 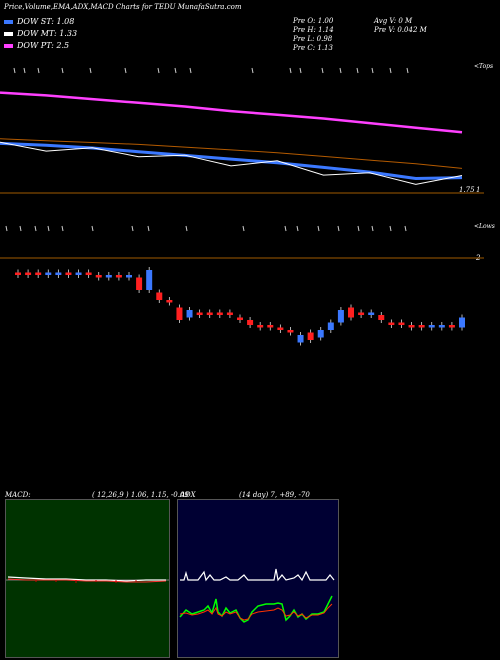 I want to click on dow-mt-swatch, so click(x=8, y=34).